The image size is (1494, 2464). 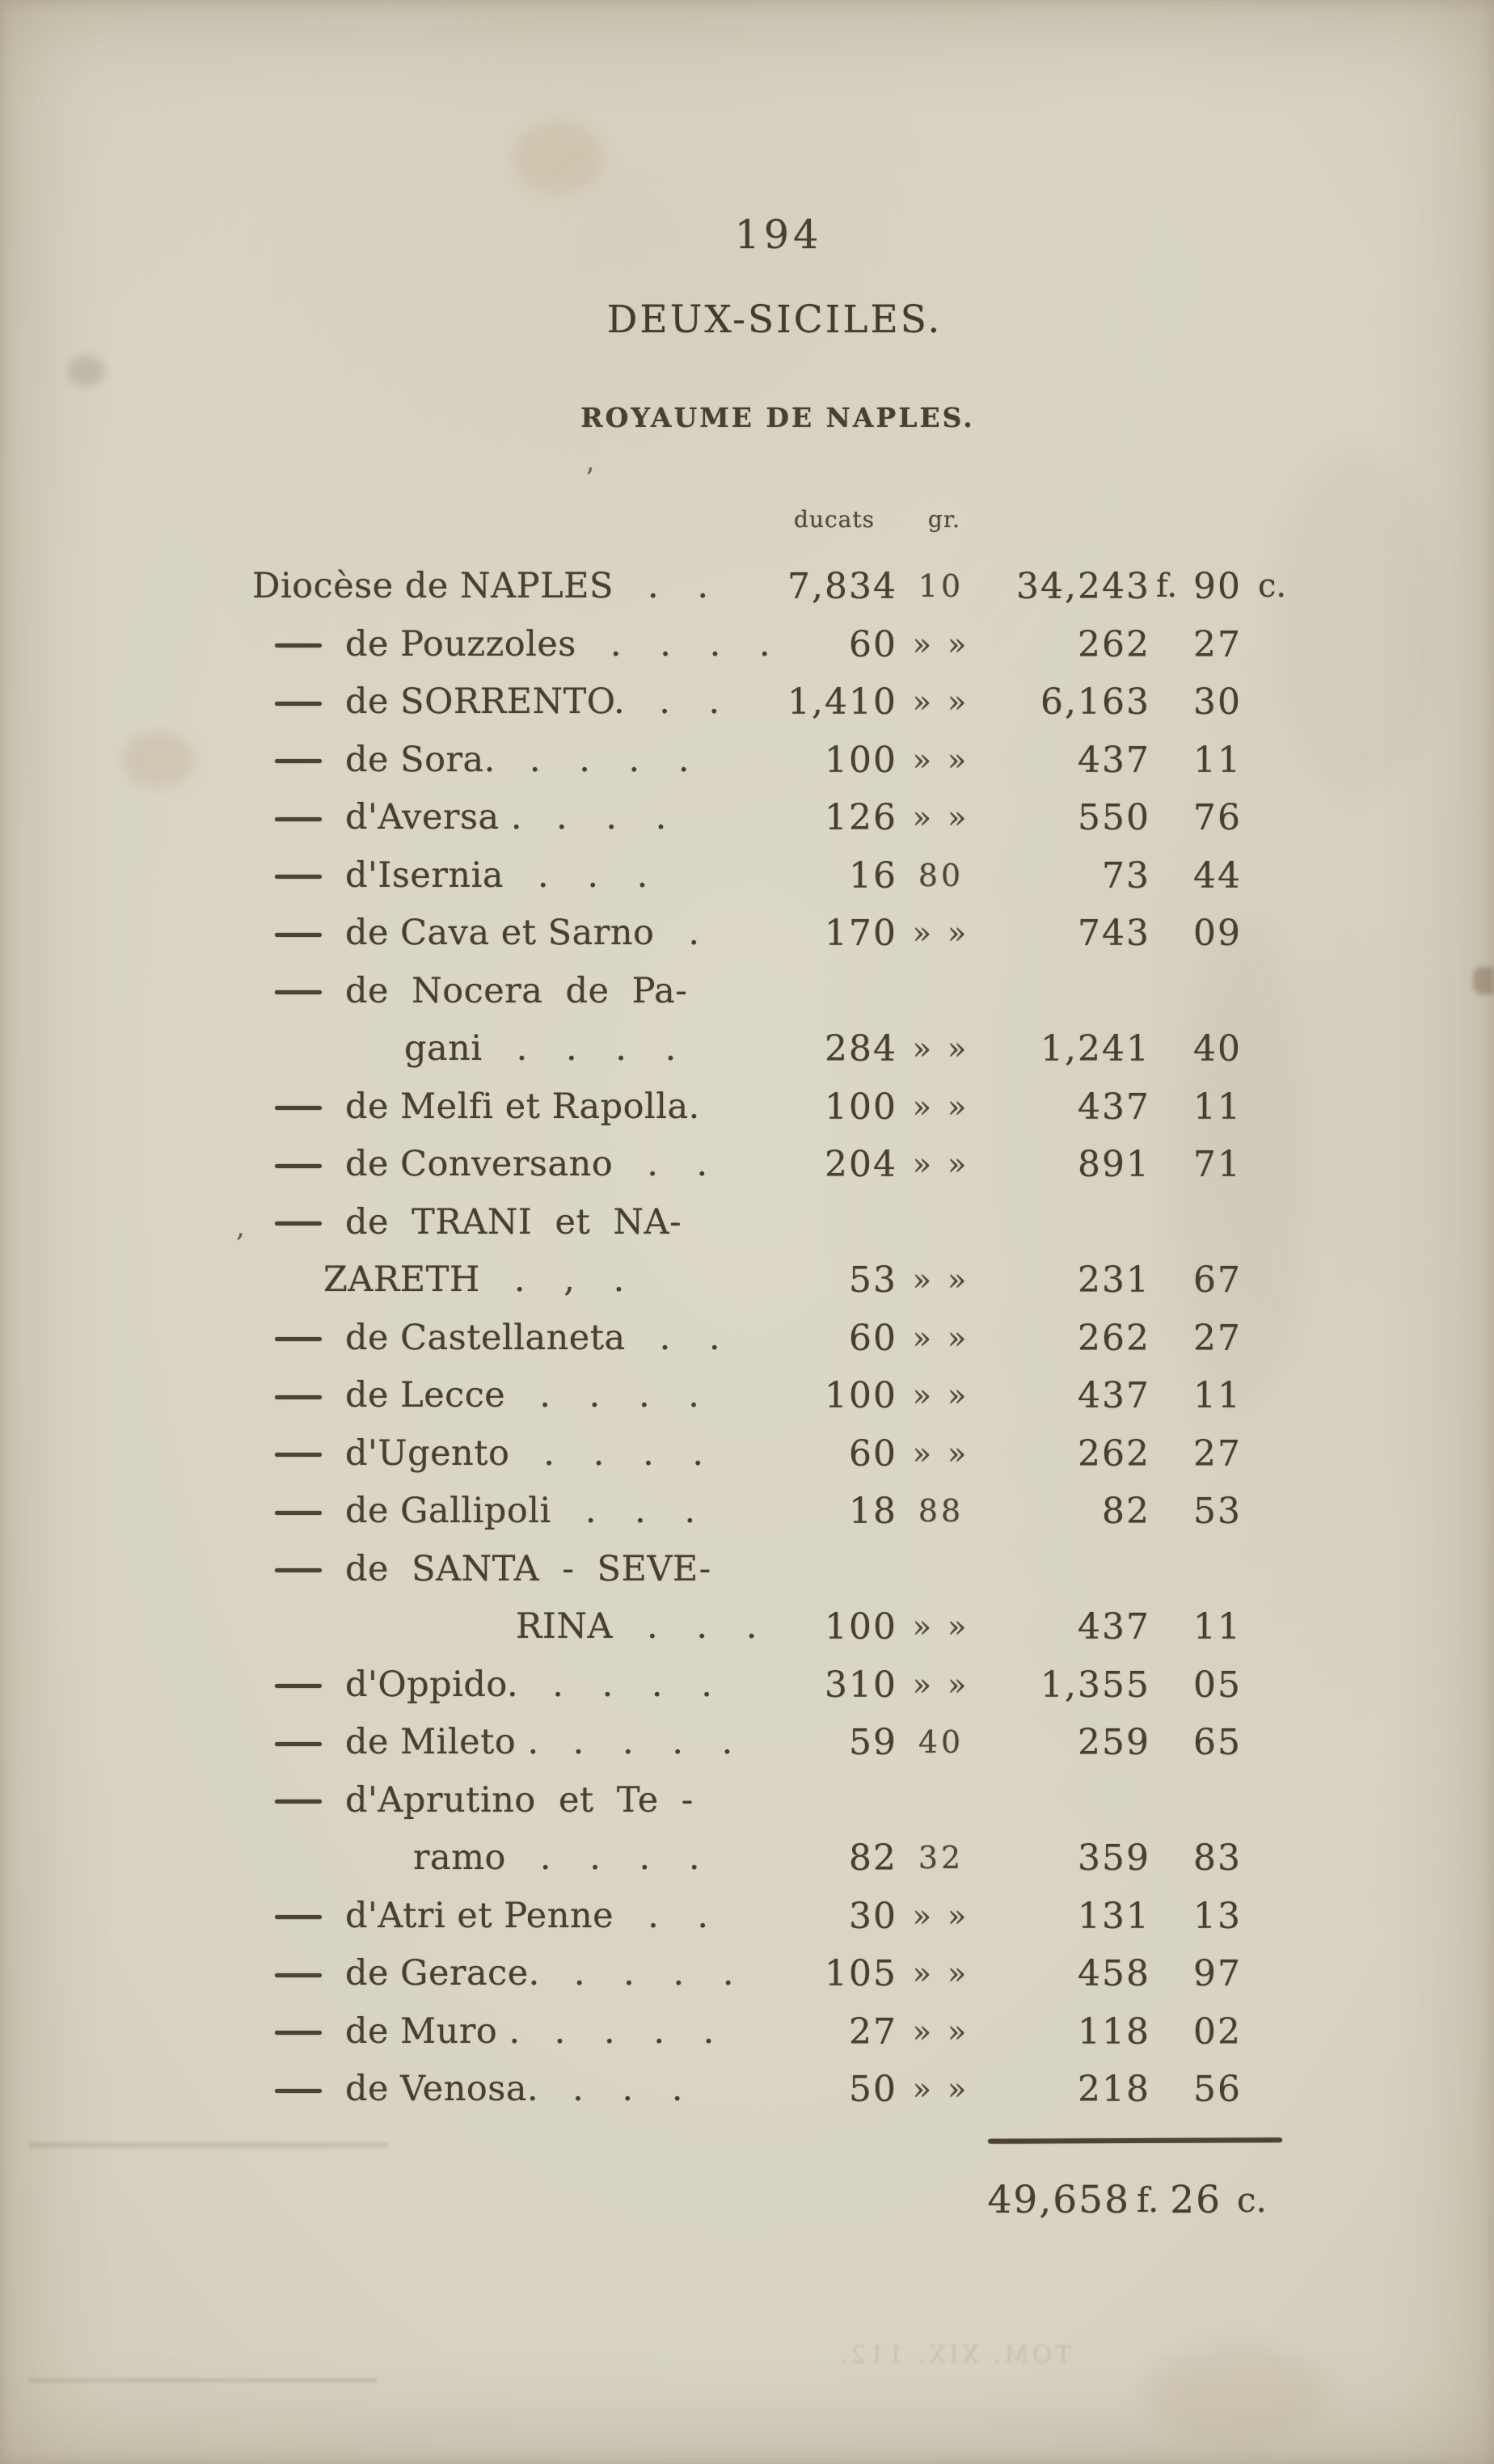 What do you see at coordinates (1083, 587) in the screenshot?
I see `francs-value: 34,243` at bounding box center [1083, 587].